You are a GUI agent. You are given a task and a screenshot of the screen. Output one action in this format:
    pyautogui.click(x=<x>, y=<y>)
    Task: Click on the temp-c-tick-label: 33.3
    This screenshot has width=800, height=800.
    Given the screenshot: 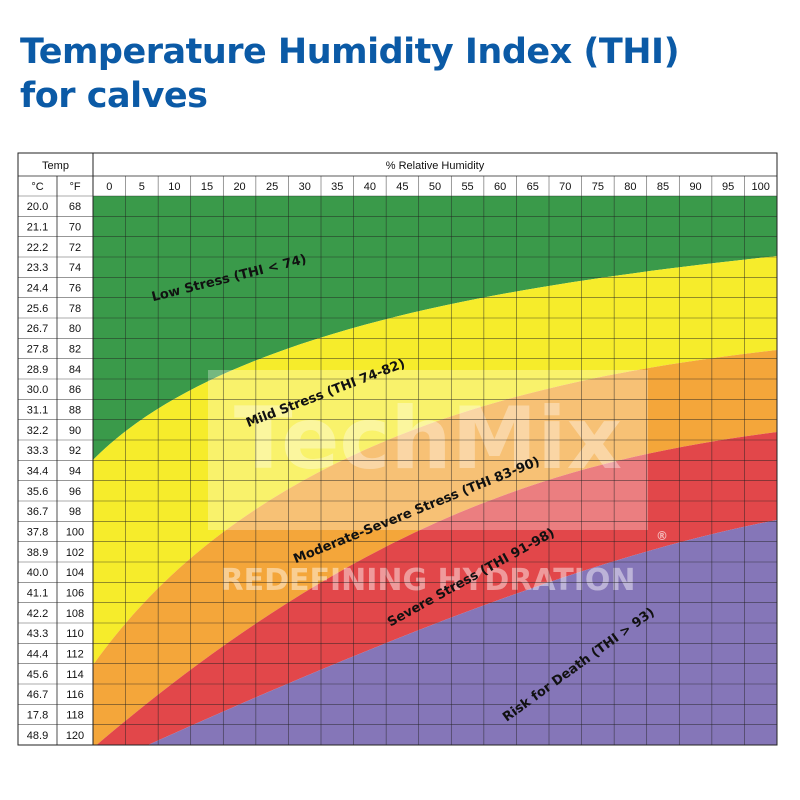 What is the action you would take?
    pyautogui.click(x=37, y=451)
    